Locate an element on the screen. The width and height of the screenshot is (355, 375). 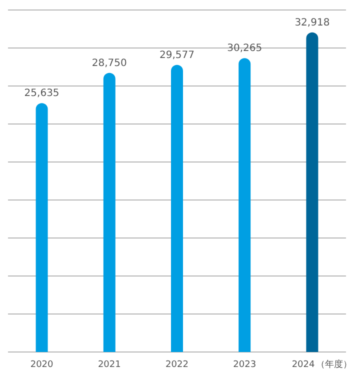
x-tick-label: 2022 is located at coordinates (177, 365).